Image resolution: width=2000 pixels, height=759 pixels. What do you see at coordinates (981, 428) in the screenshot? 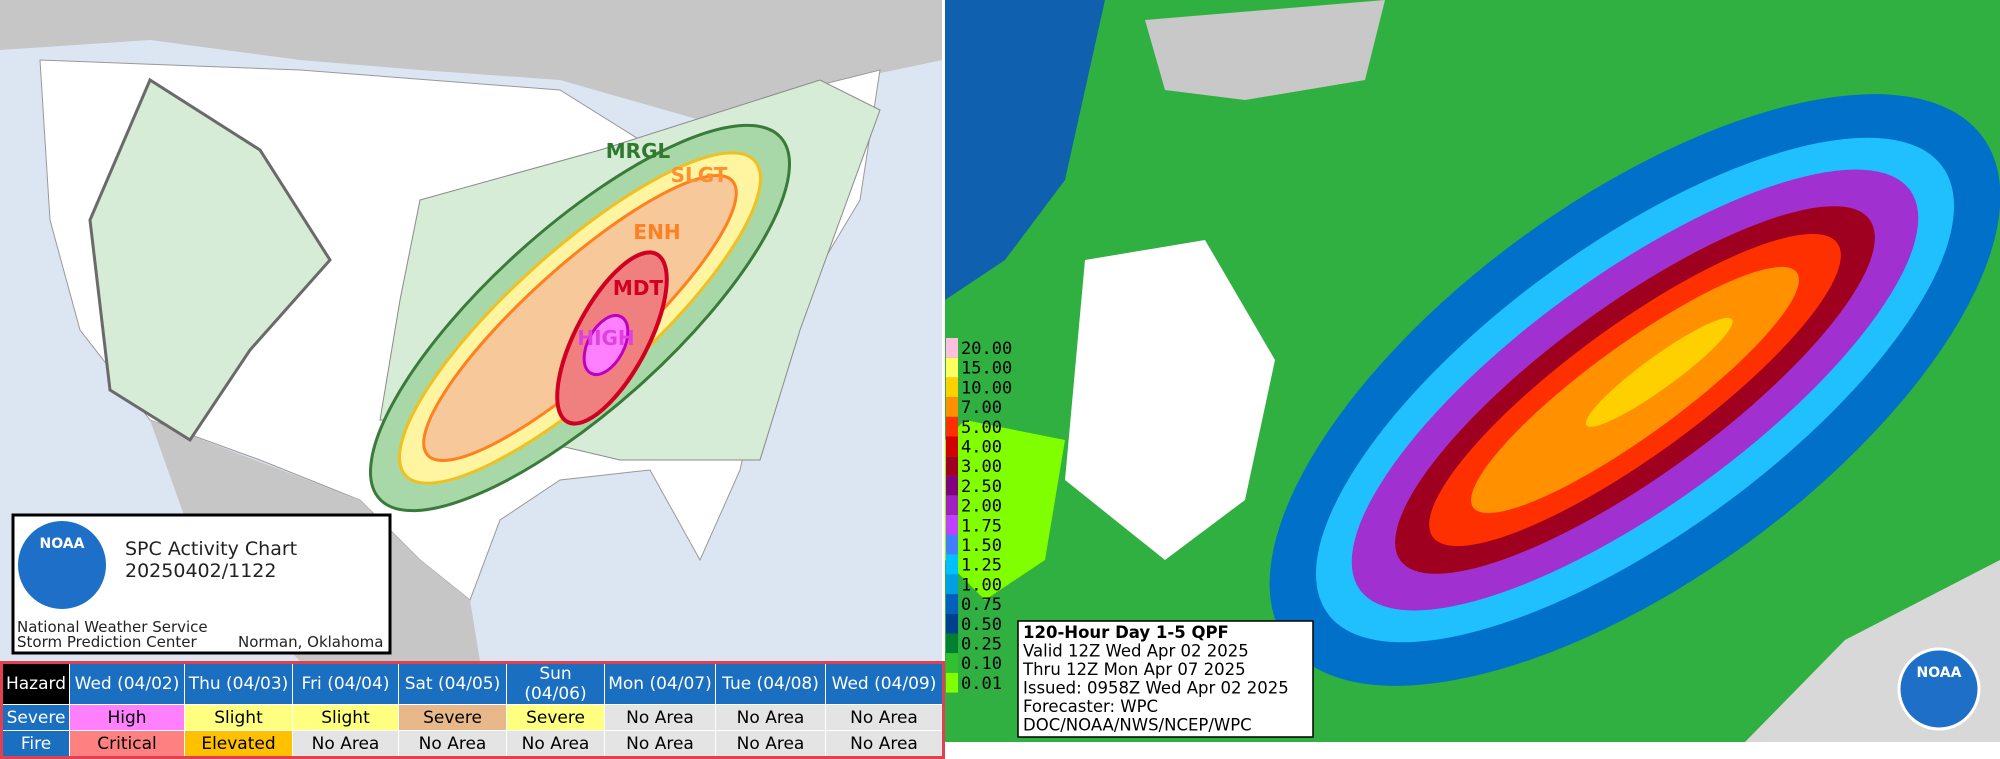
I see `legend-label: 5.00` at bounding box center [981, 428].